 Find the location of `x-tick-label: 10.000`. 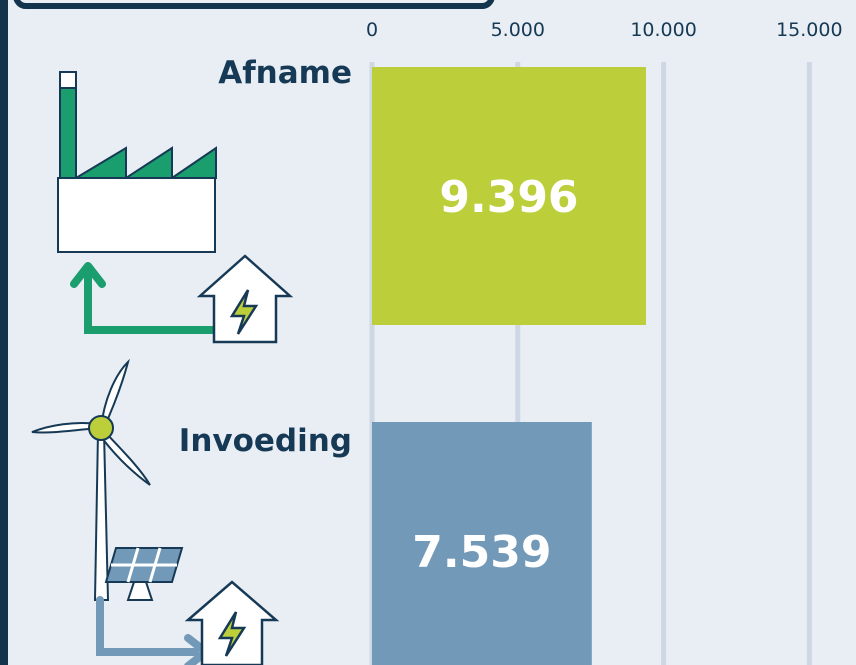

x-tick-label: 10.000 is located at coordinates (663, 30).